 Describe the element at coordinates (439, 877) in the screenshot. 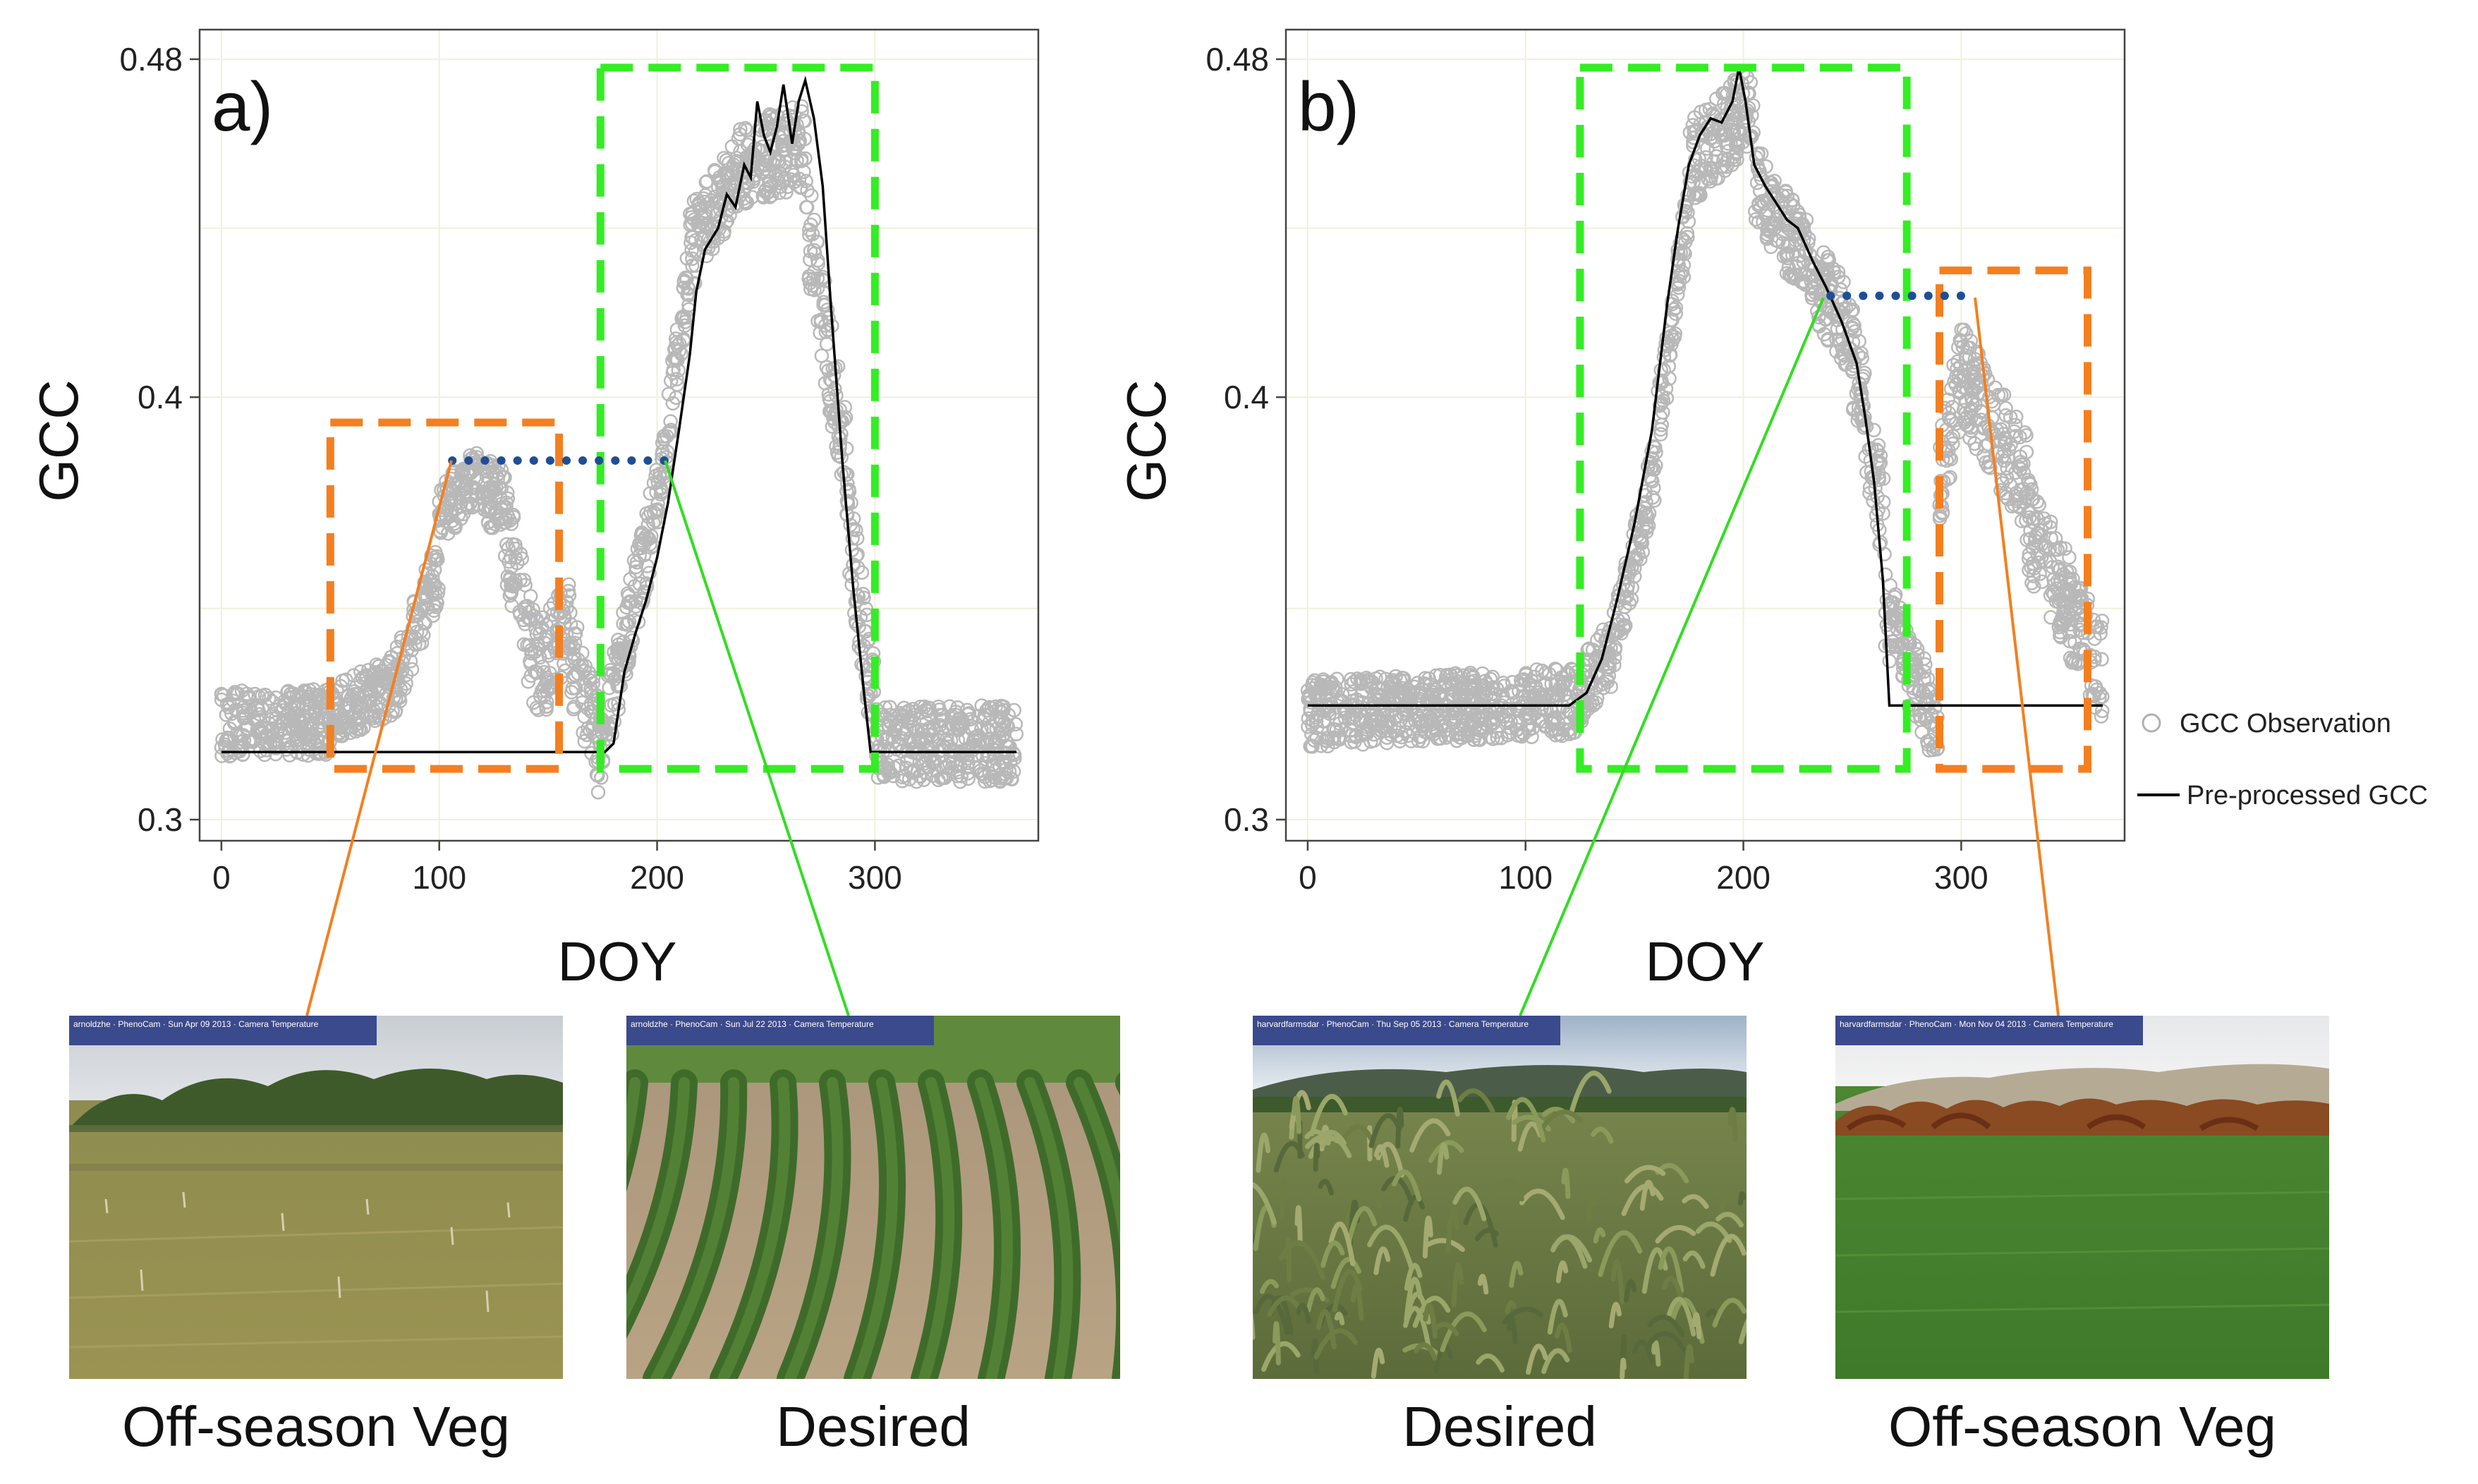

I see `x-tick-label: 100` at that location.